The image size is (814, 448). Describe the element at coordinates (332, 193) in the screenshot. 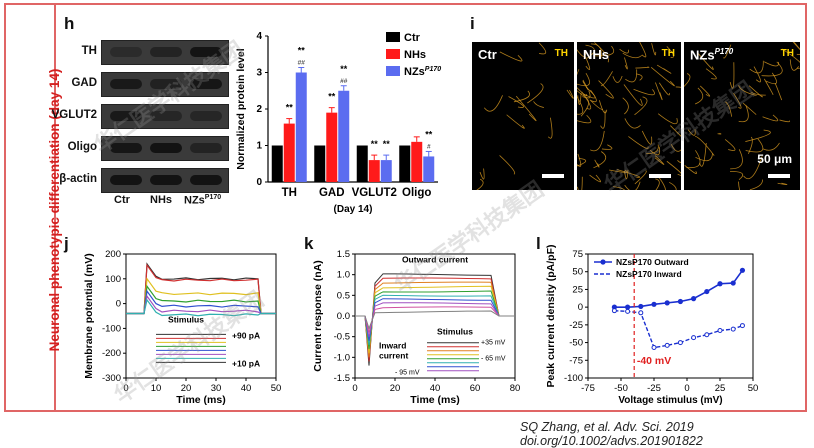

I see `x-tick-label: GAD` at that location.